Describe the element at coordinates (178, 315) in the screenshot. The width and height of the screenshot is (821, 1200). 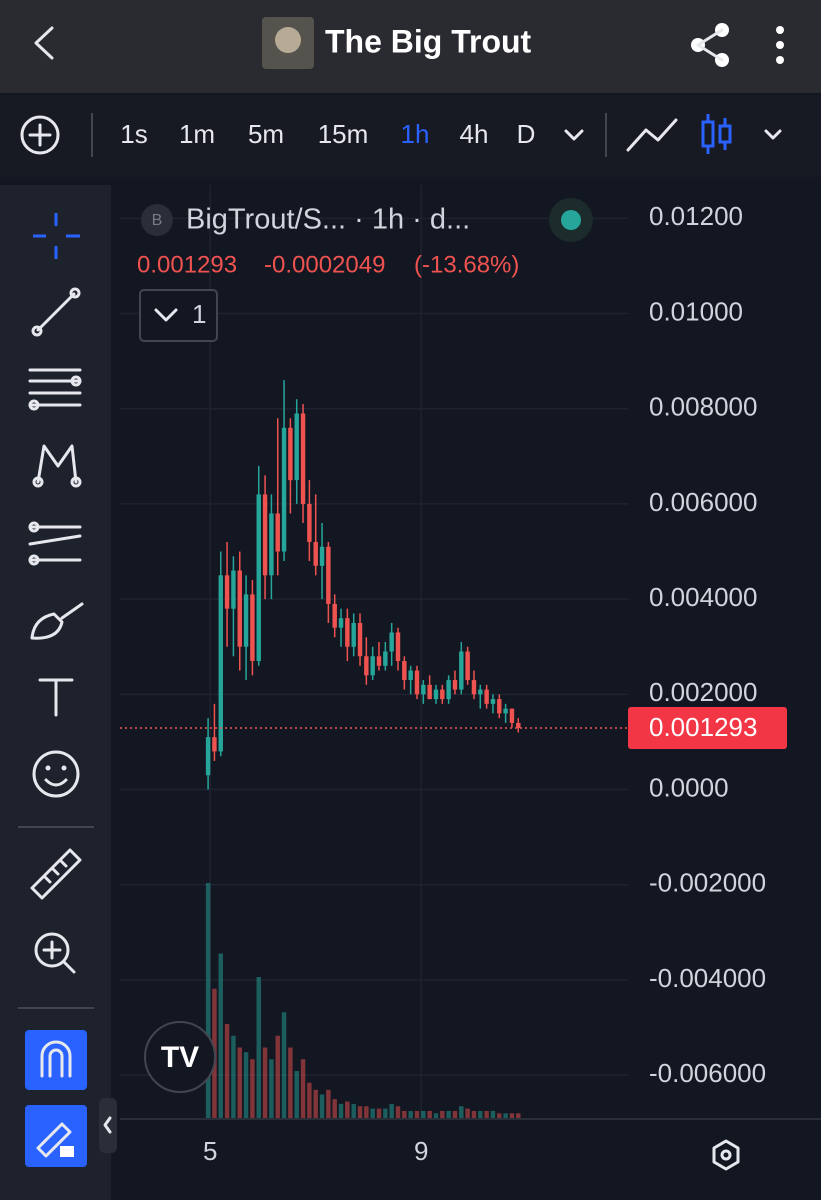
I see `study-toggle` at that location.